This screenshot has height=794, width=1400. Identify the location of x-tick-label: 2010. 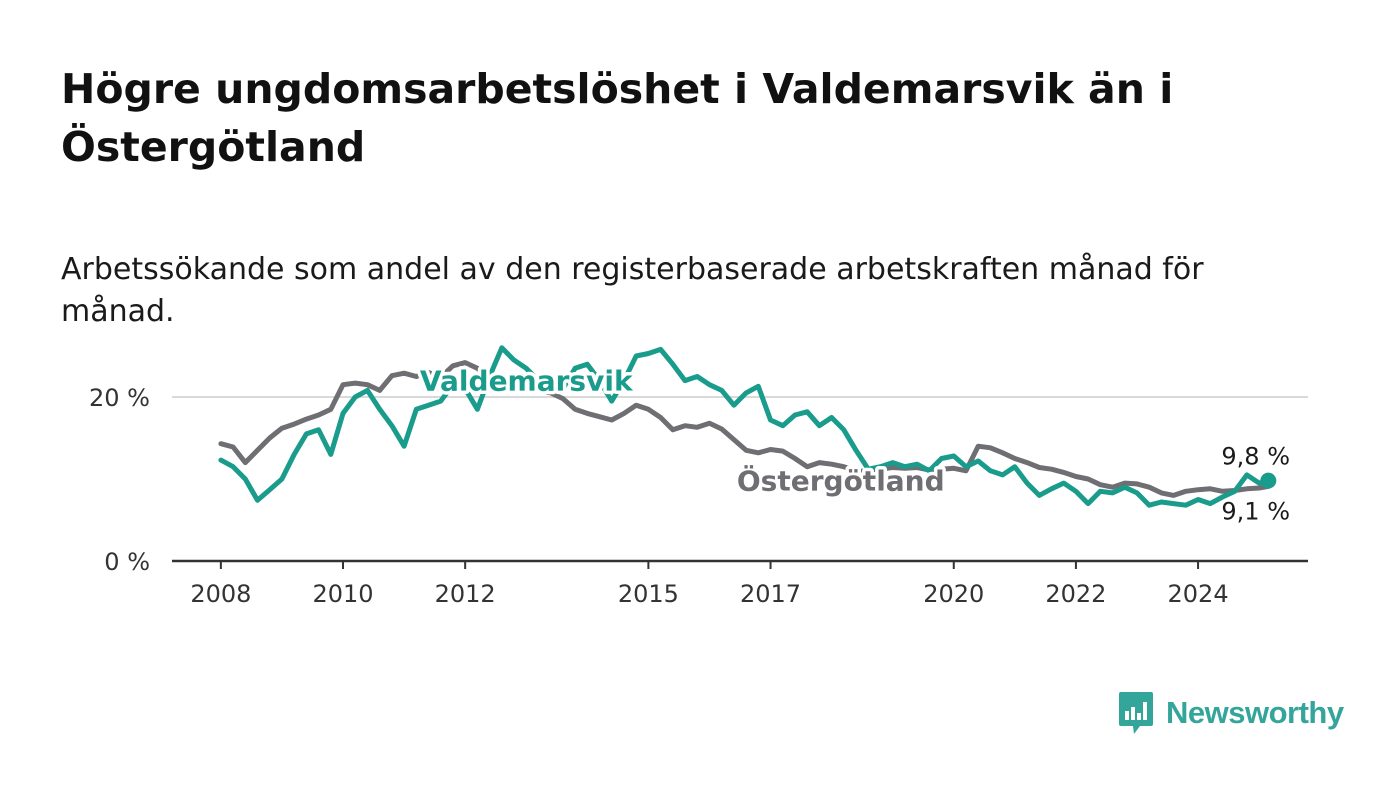
(342, 594).